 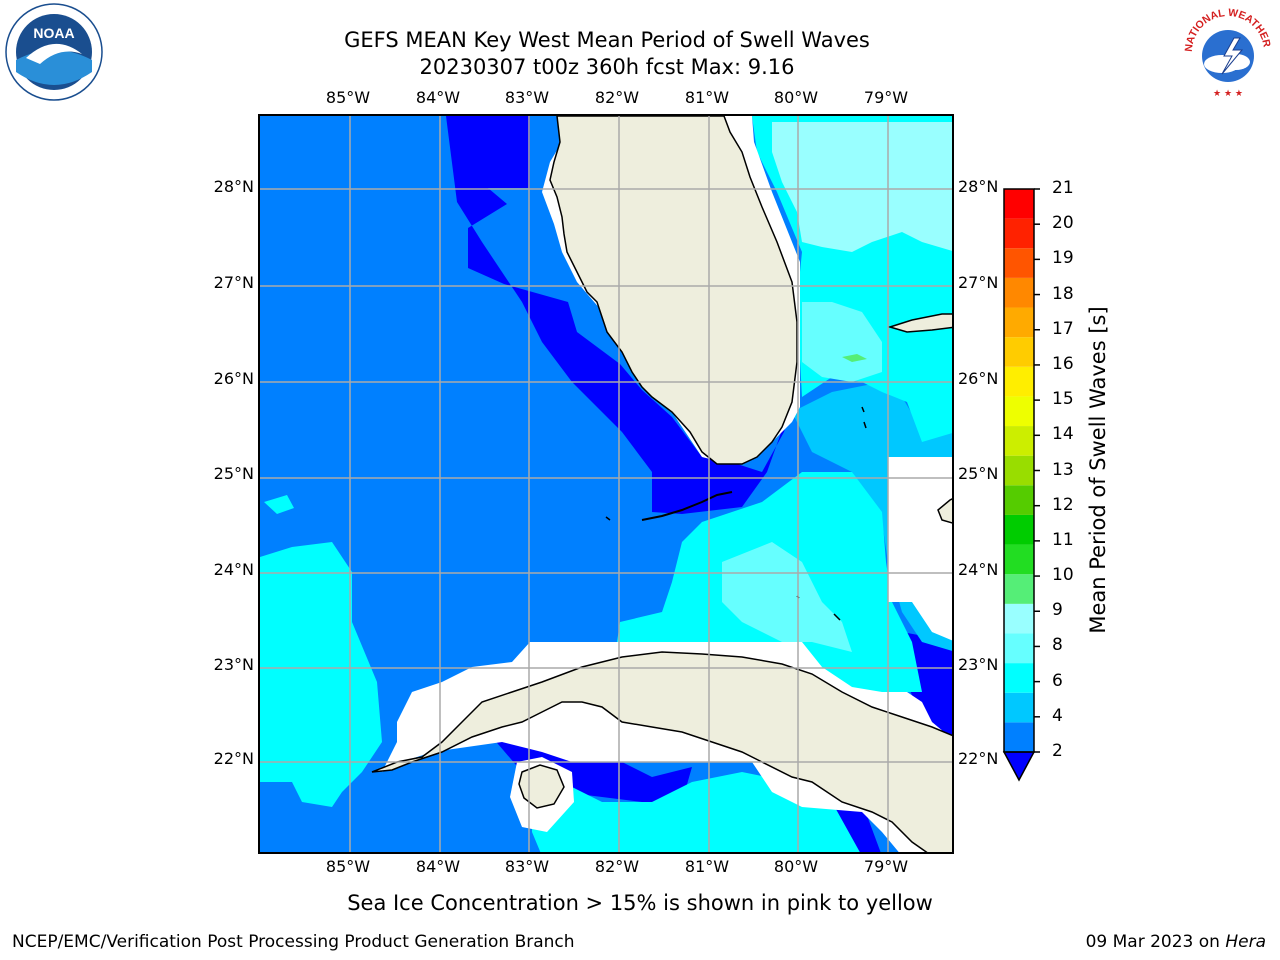 I want to click on nws-logo: NATIONAL WEATHER SERVICE ★ ★ ★, so click(x=1227, y=51).